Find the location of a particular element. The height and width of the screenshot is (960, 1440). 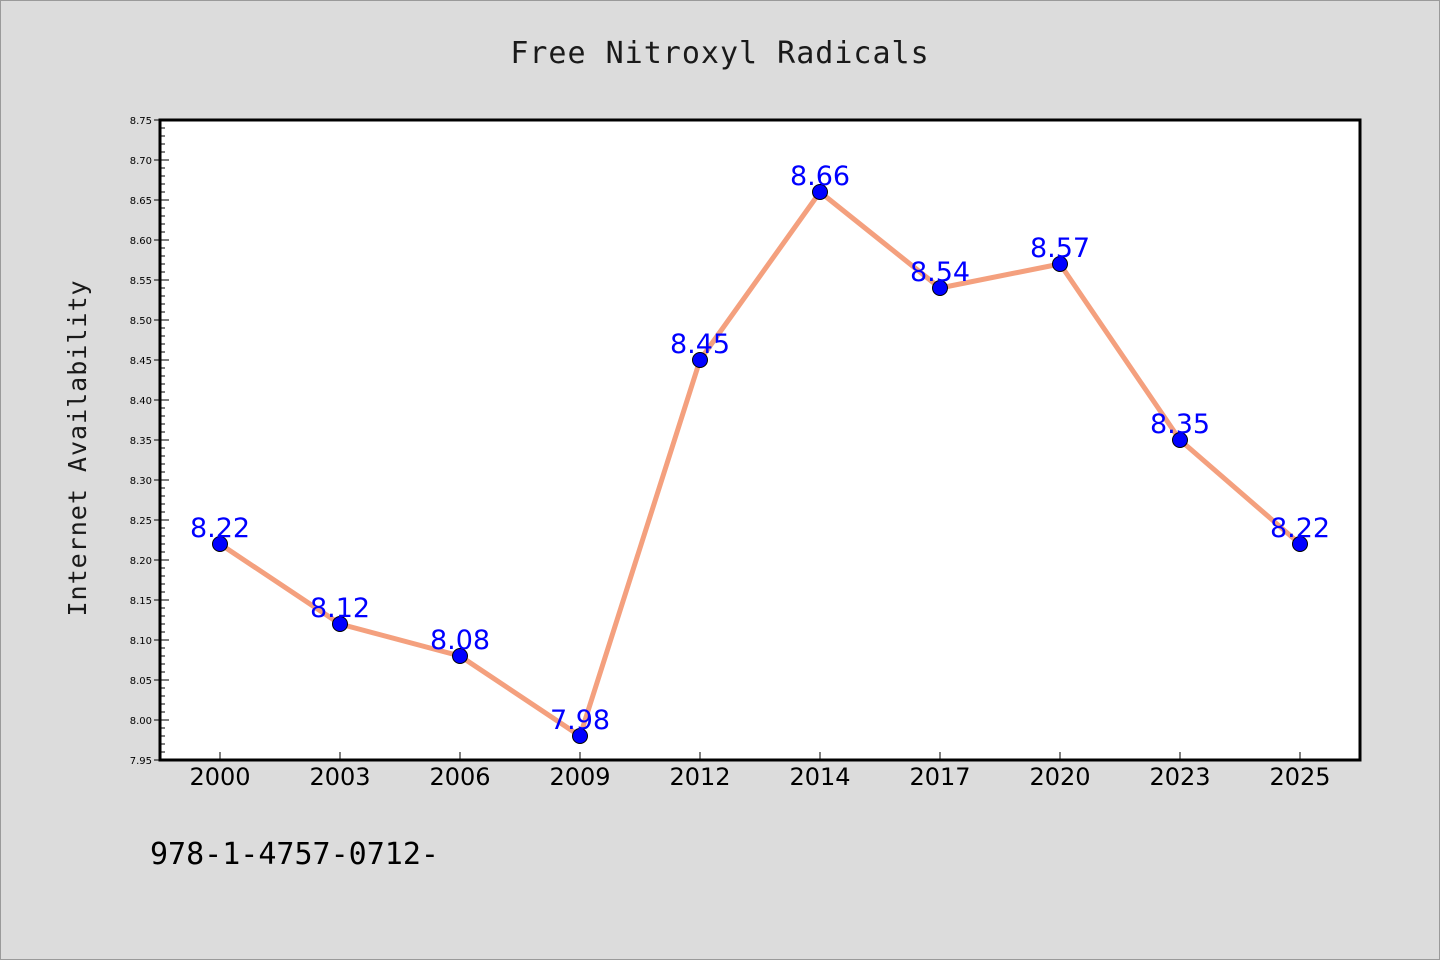

x-tick-label: 2017 is located at coordinates (939, 777).